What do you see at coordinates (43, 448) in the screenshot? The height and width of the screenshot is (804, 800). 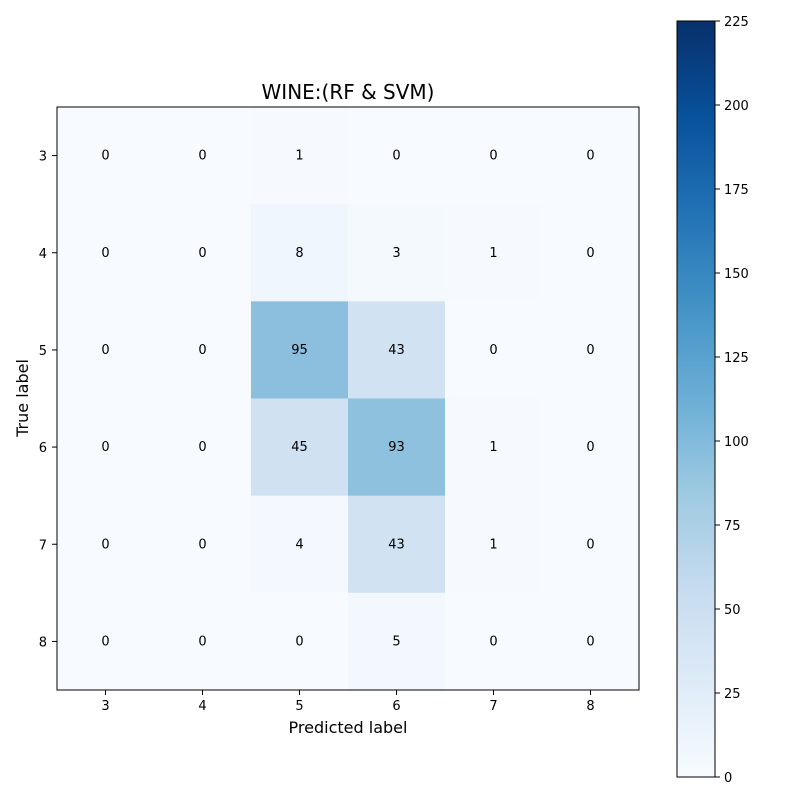 I see `y-tick-label: 6` at bounding box center [43, 448].